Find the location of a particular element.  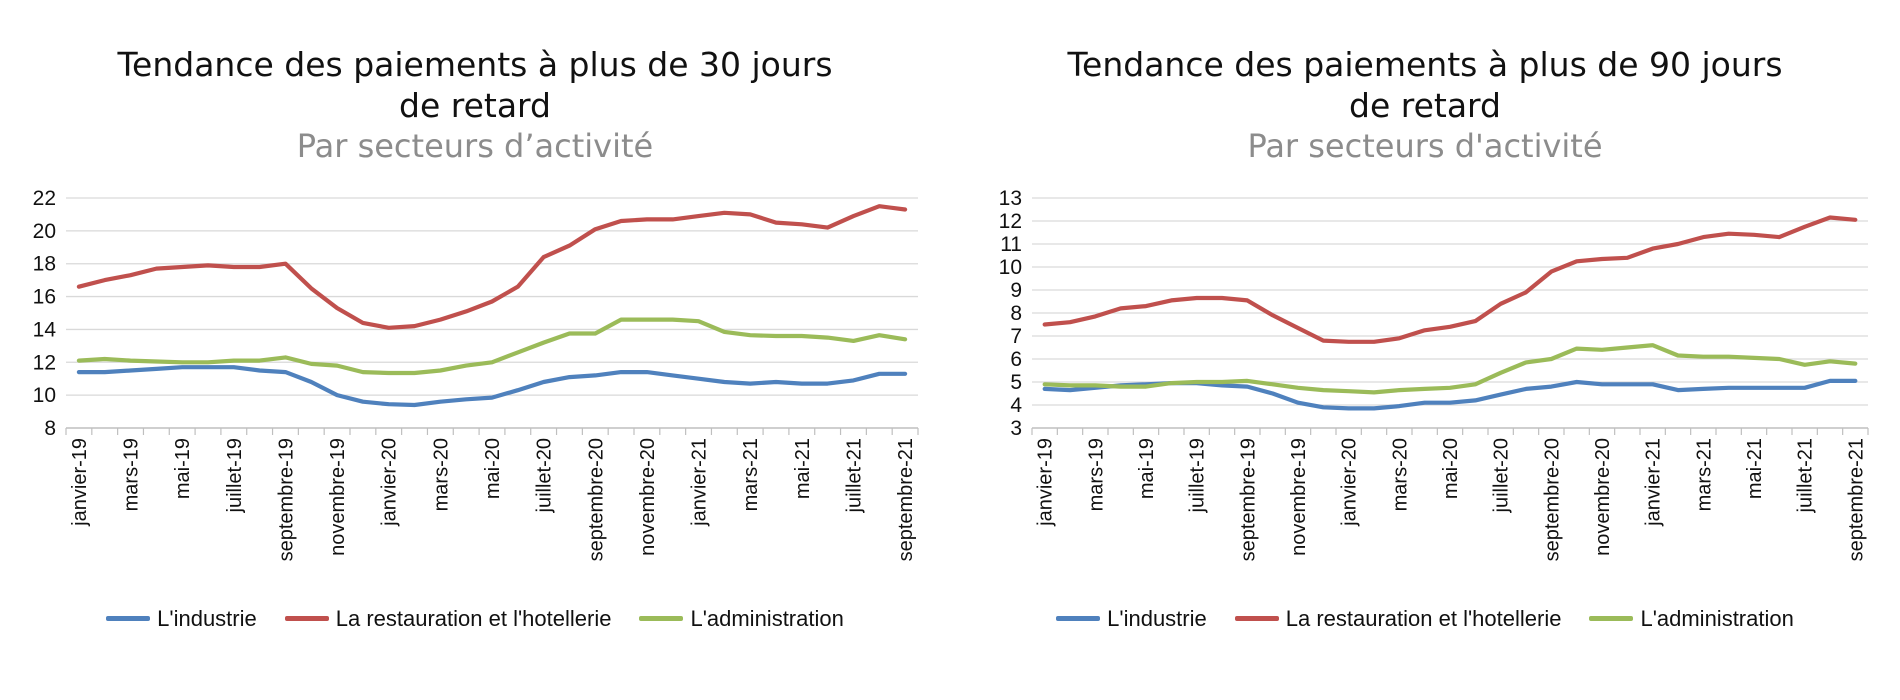

y-tick-label: 14 is located at coordinates (45, 329).